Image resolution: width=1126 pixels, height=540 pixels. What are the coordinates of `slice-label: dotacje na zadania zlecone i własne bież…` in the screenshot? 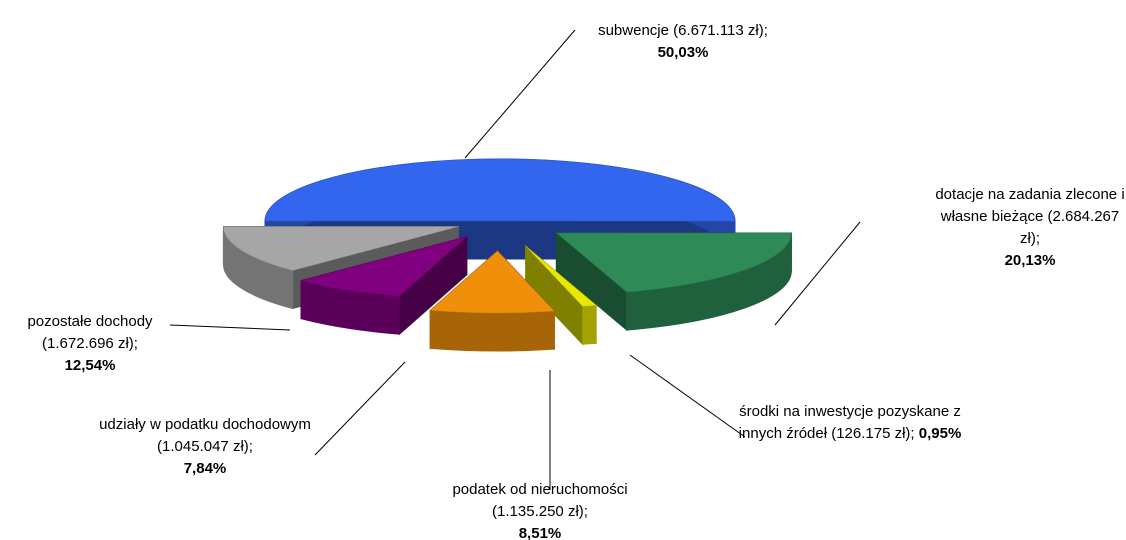 It's located at (1028, 228).